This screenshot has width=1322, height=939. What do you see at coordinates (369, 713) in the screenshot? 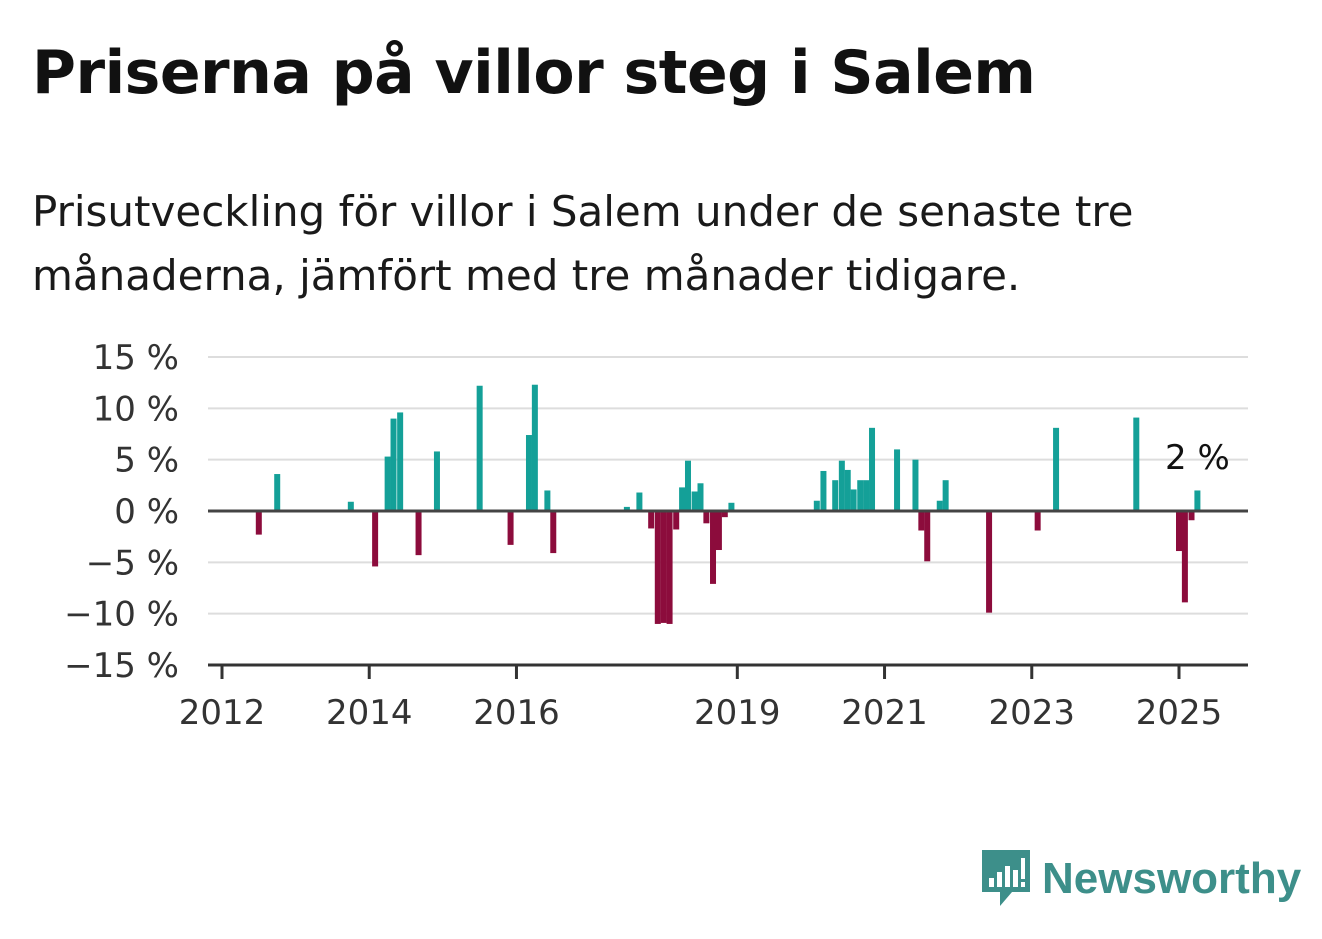
I see `x-tick-label: 2014` at bounding box center [369, 713].